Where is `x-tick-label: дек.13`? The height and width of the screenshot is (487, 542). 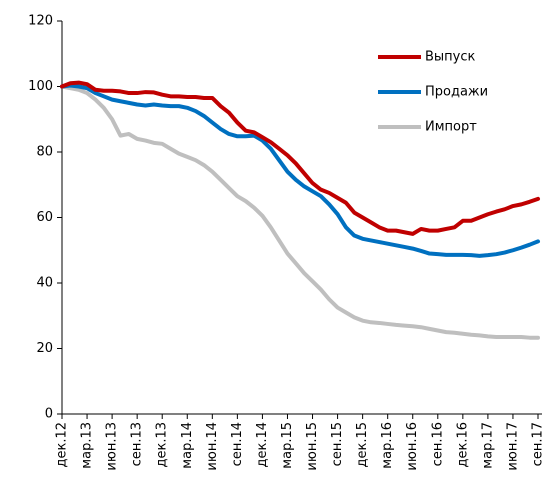
x-tick-label: дек.13 is located at coordinates (162, 445).